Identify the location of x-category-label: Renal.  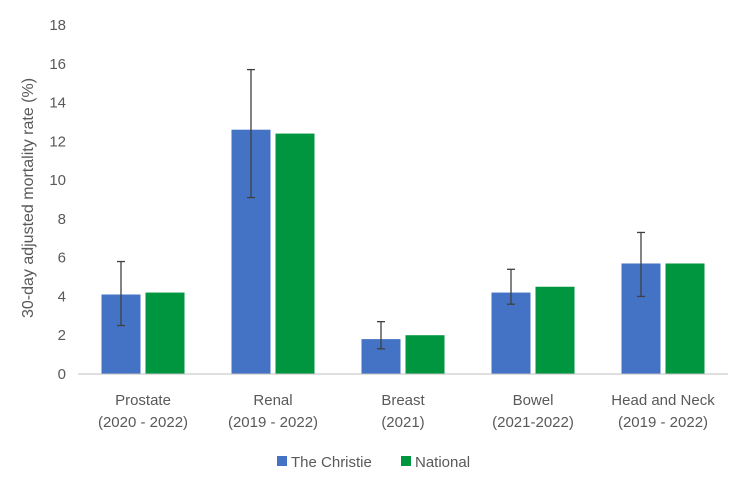
(272, 400).